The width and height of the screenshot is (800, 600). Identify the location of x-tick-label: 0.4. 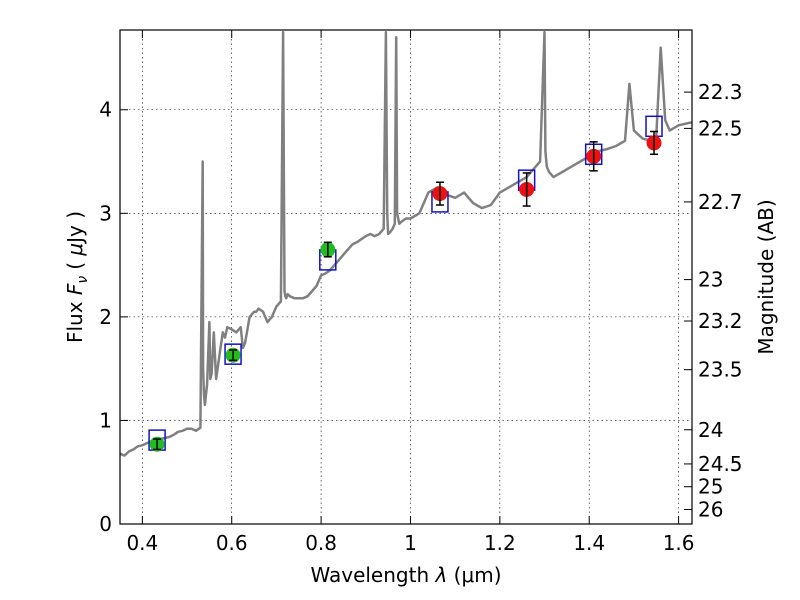
(142, 543).